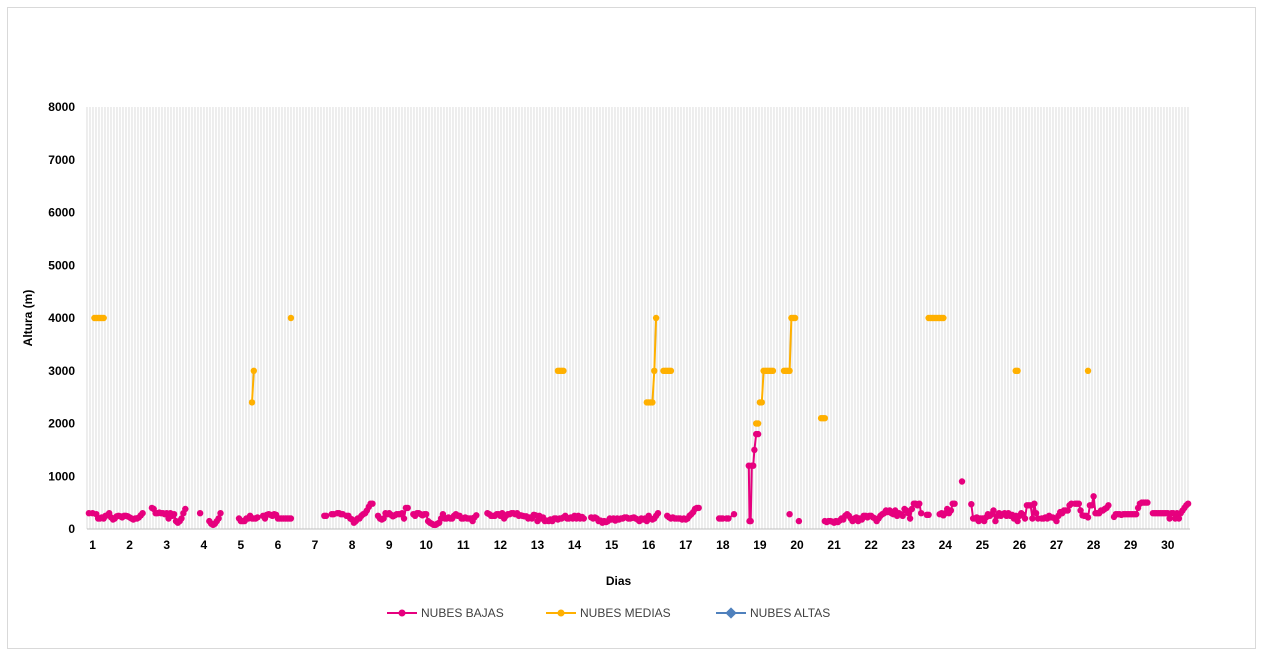 The image size is (1261, 649). What do you see at coordinates (1131, 545) in the screenshot?
I see `x-tick-label: 29` at bounding box center [1131, 545].